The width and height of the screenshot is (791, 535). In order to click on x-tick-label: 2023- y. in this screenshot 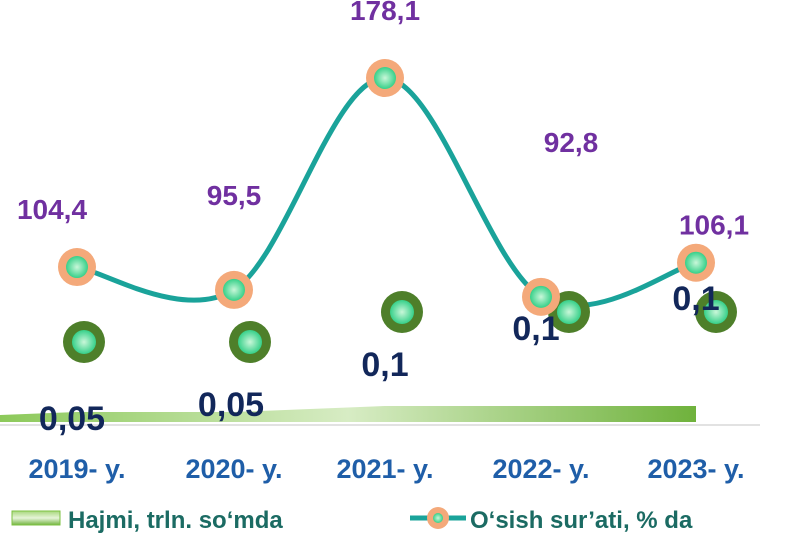, I will do `click(695, 469)`.